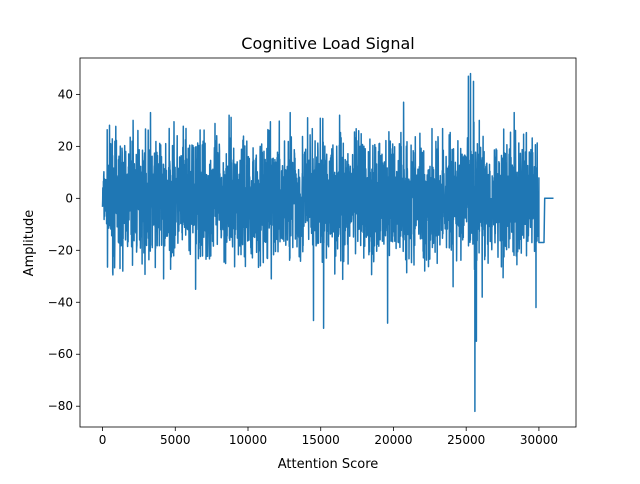  What do you see at coordinates (69, 198) in the screenshot?
I see `y-tick-label: 0` at bounding box center [69, 198].